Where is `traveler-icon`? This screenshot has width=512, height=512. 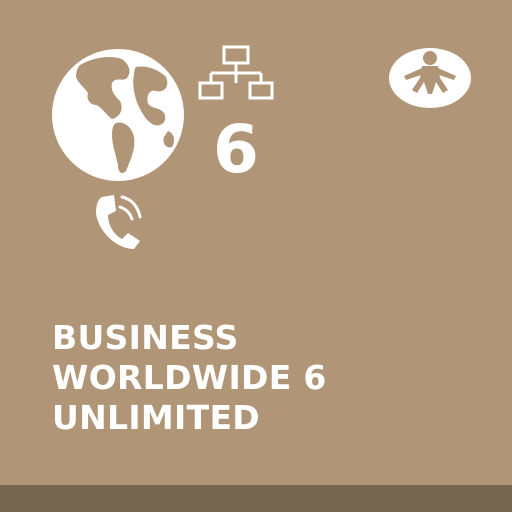
traveler-icon is located at coordinates (430, 78).